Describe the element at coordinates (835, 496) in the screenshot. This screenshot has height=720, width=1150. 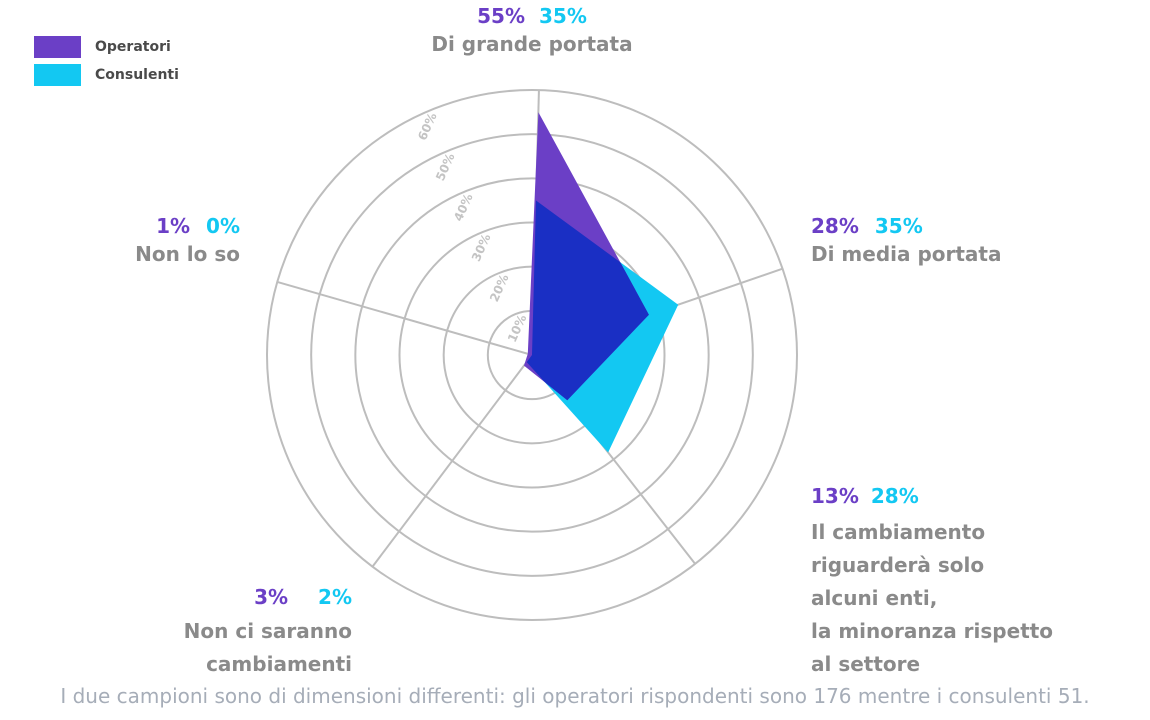
I see `value-label-operatori-2: 13%` at that location.